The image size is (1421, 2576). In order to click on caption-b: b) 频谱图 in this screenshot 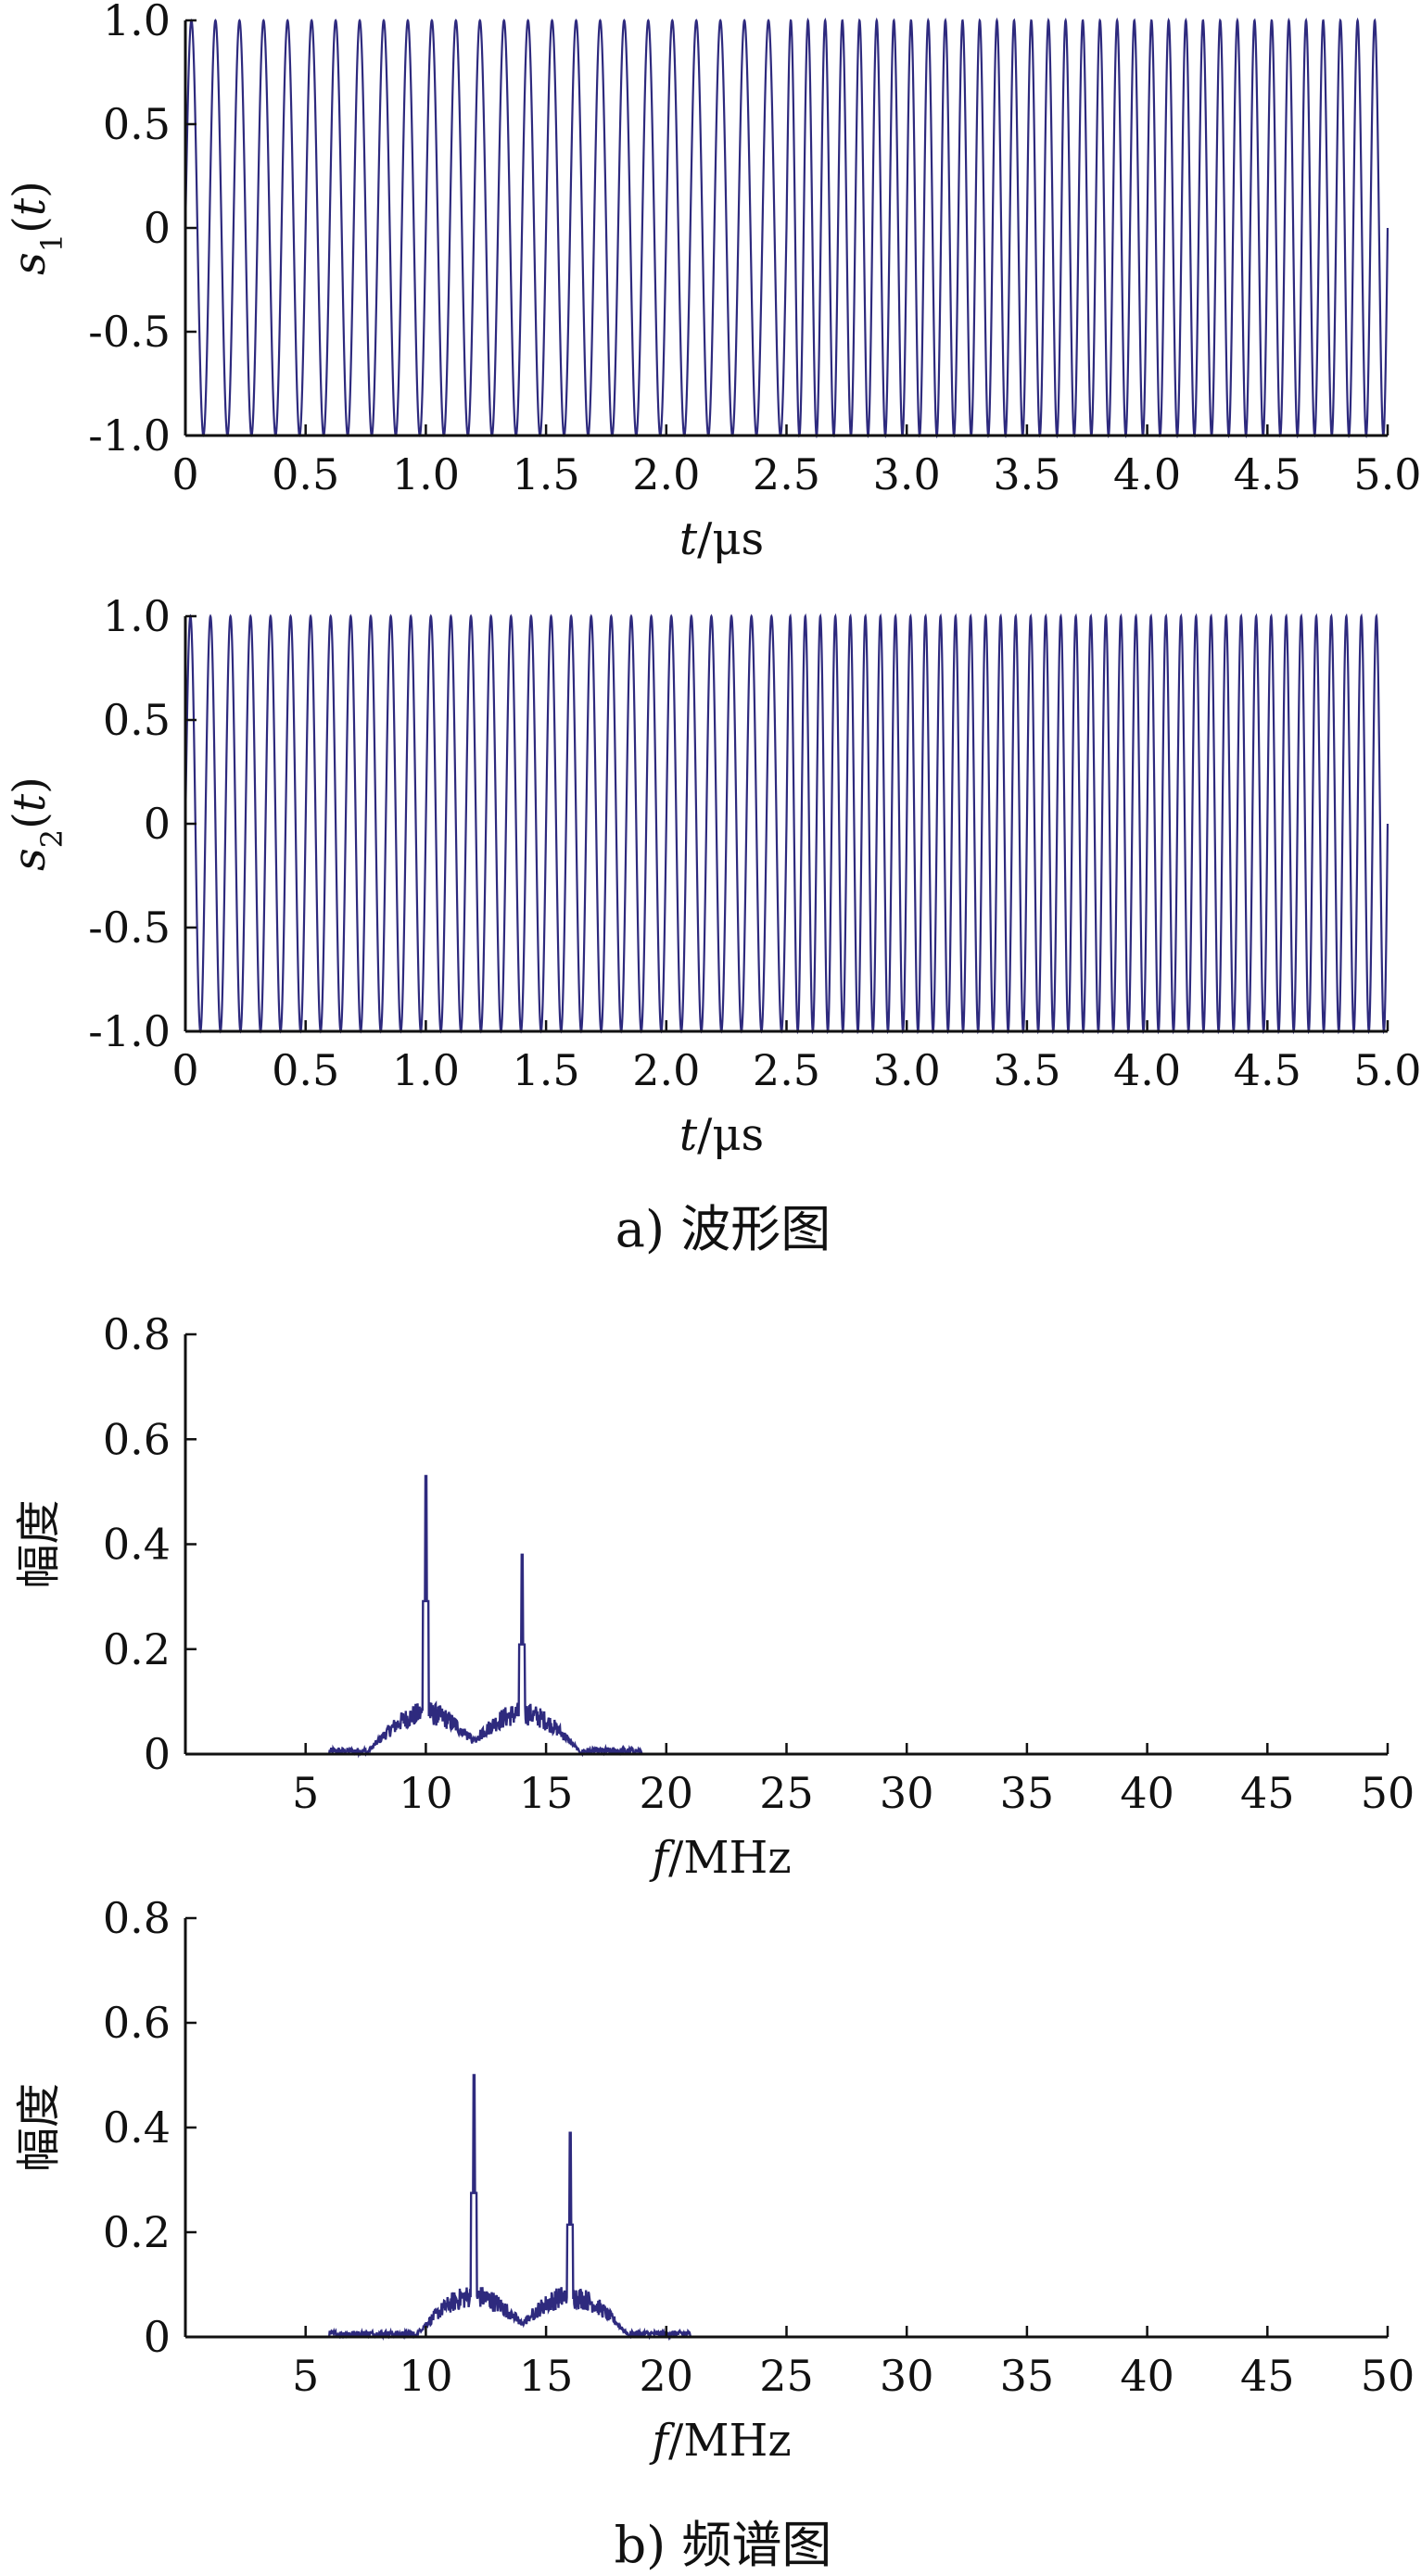, I will do `click(723, 2545)`.